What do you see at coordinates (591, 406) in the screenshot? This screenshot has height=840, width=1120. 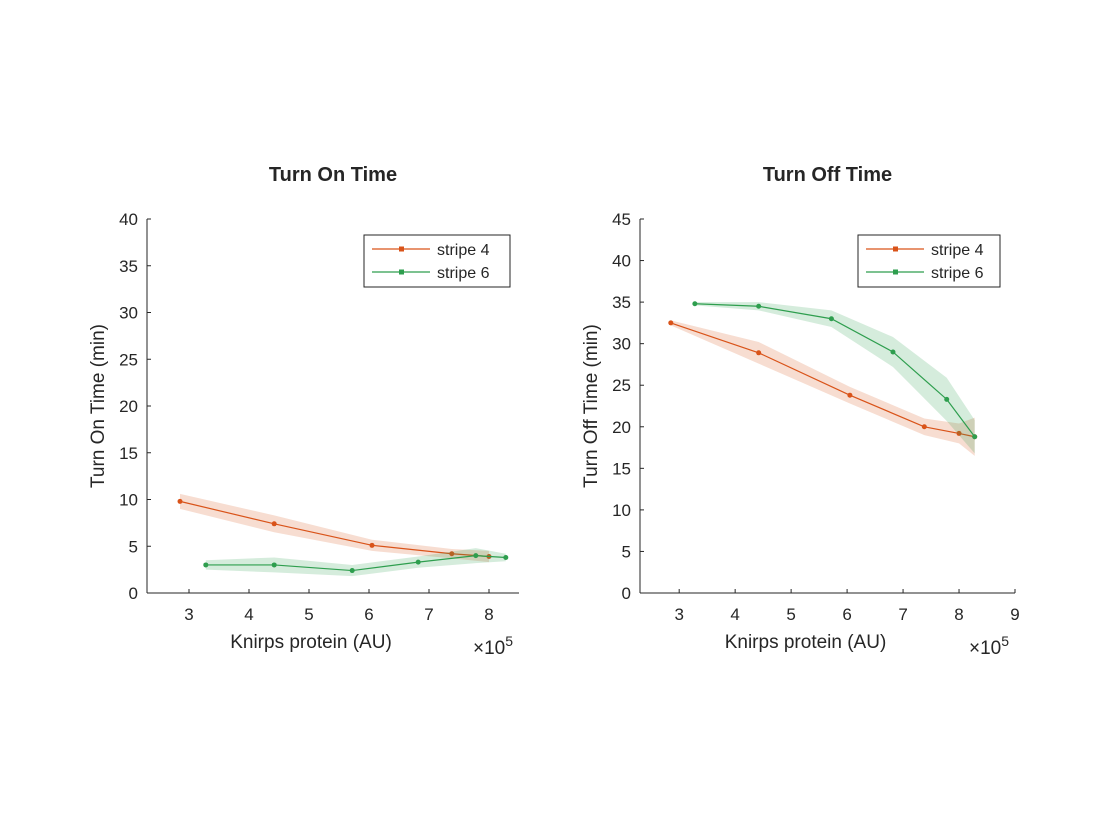 I see `y-axis-label: Turn Off Time (min)` at bounding box center [591, 406].